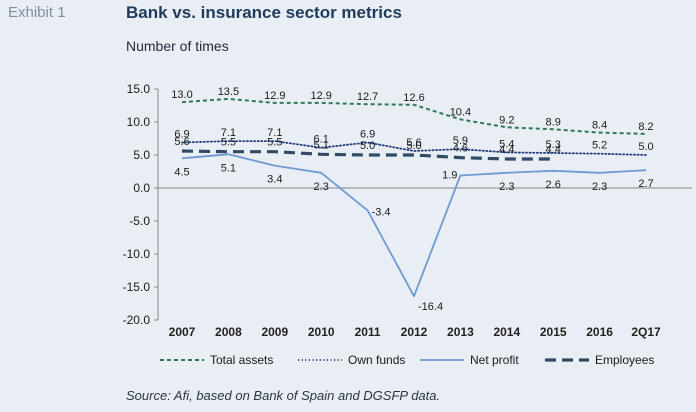 The width and height of the screenshot is (696, 412). Describe the element at coordinates (321, 145) in the screenshot. I see `data-label-employees: 5.1` at that location.